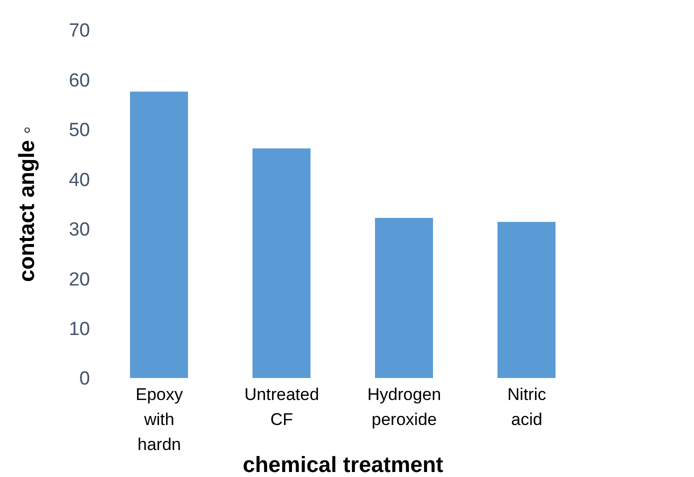  Describe the element at coordinates (79, 180) in the screenshot. I see `y-tick-label: 40` at that location.